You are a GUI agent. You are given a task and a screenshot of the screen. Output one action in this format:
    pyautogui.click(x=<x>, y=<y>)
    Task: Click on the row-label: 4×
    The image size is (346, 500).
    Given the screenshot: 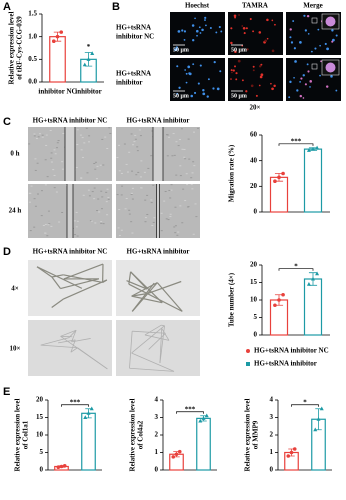 What is the action you would take?
    pyautogui.click(x=15, y=289)
    